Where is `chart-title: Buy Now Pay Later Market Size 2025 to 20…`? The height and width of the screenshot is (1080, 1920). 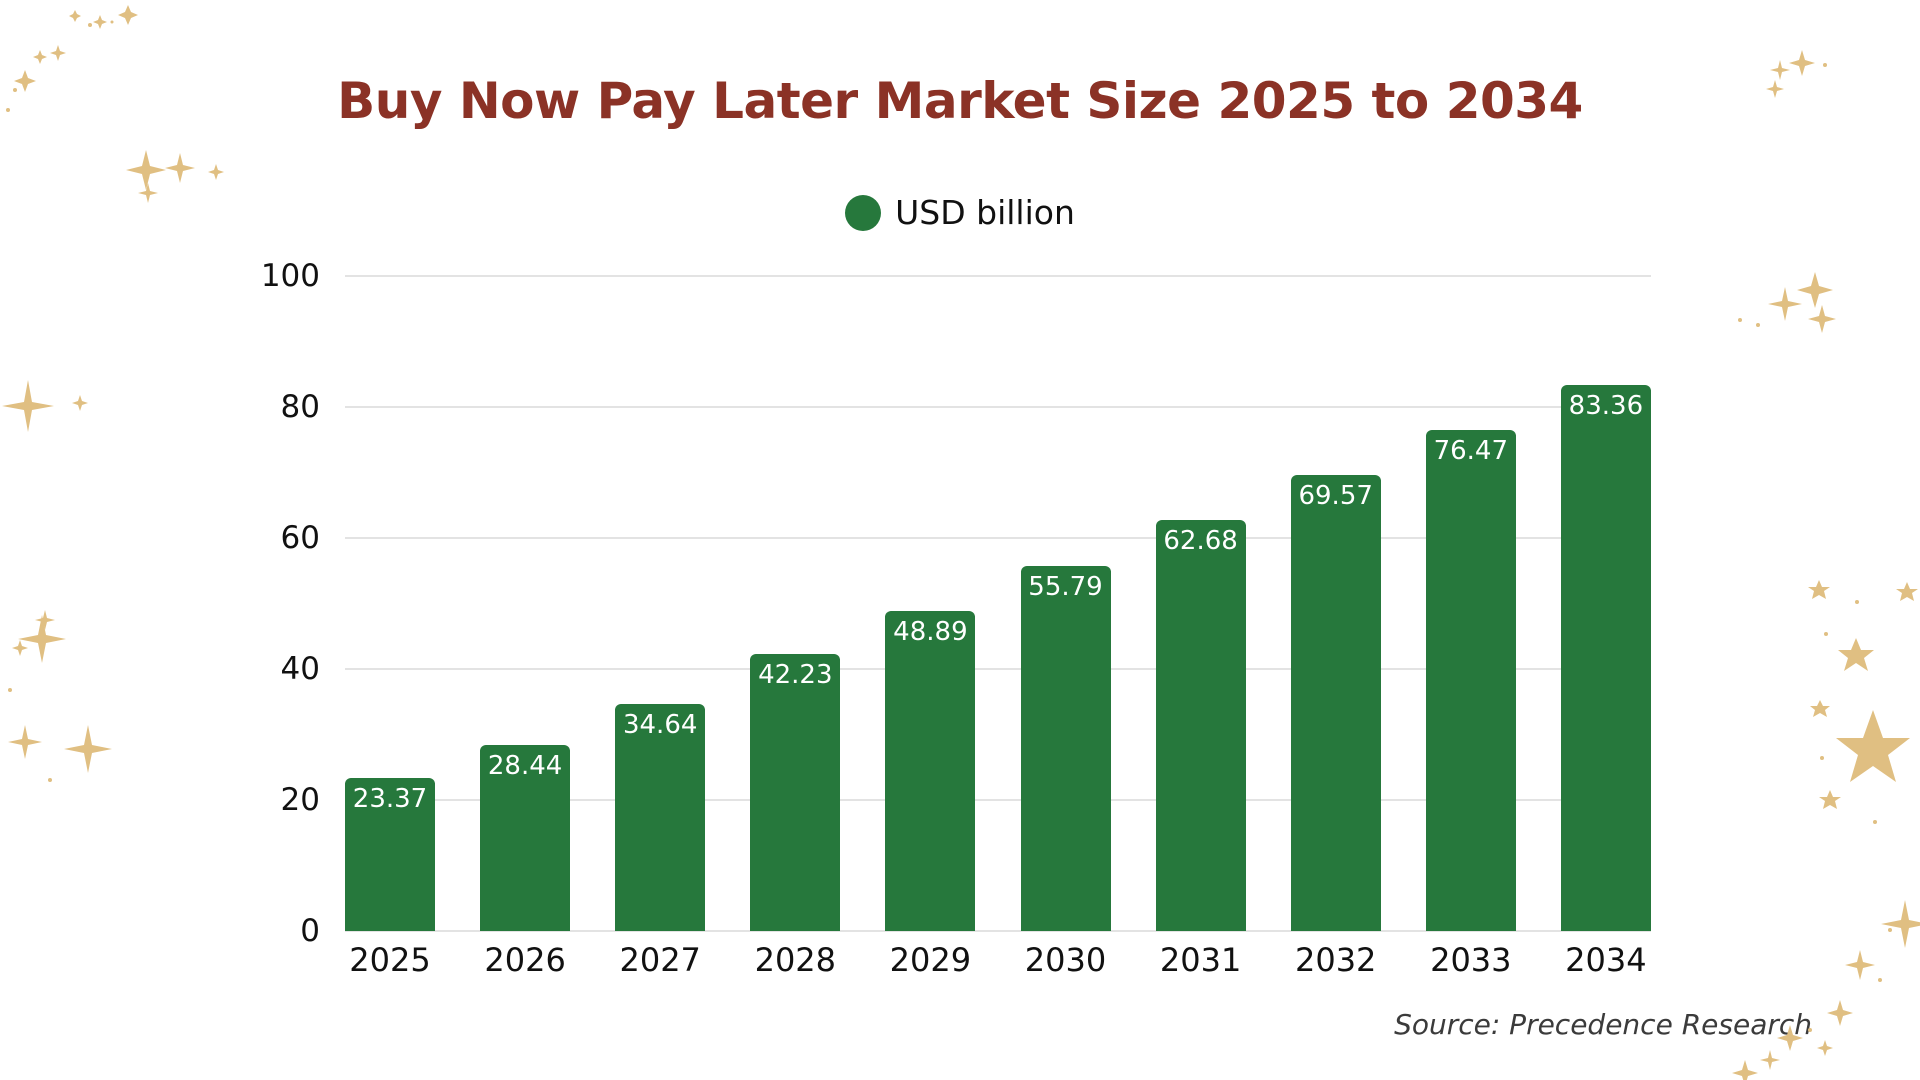
chart-title: Buy Now Pay Later Market Size 2025 to 20… is located at coordinates (960, 101).